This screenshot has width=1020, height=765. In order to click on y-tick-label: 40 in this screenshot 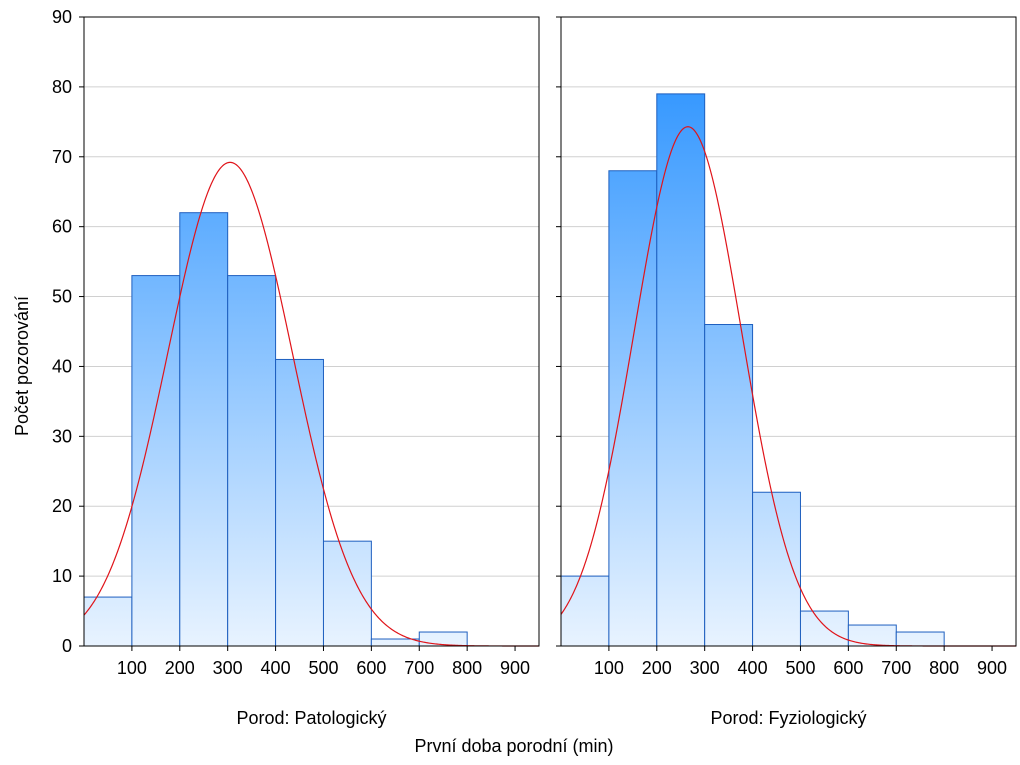, I will do `click(62, 366)`.